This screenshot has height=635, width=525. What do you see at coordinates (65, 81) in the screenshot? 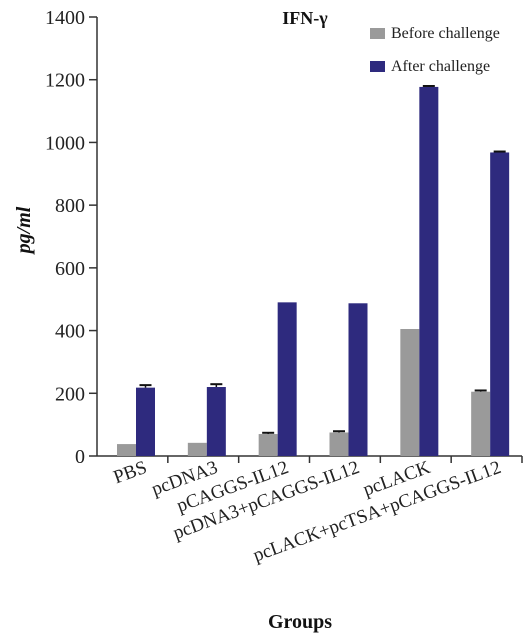
I see `y-tick-label: 1200` at bounding box center [65, 81].